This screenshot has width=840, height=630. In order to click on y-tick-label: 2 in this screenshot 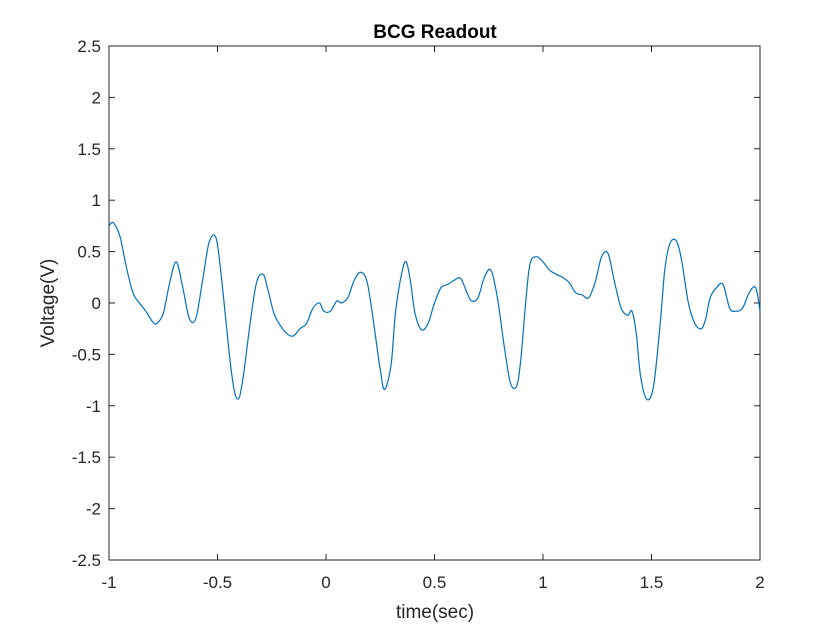, I will do `click(96, 97)`.